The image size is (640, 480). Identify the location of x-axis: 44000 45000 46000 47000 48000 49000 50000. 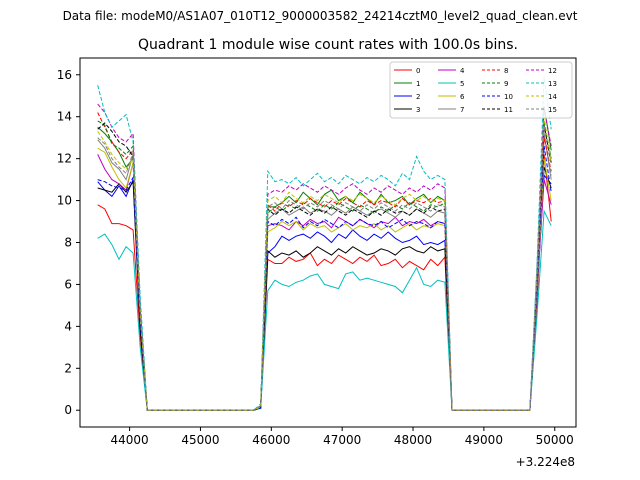
(342, 437).